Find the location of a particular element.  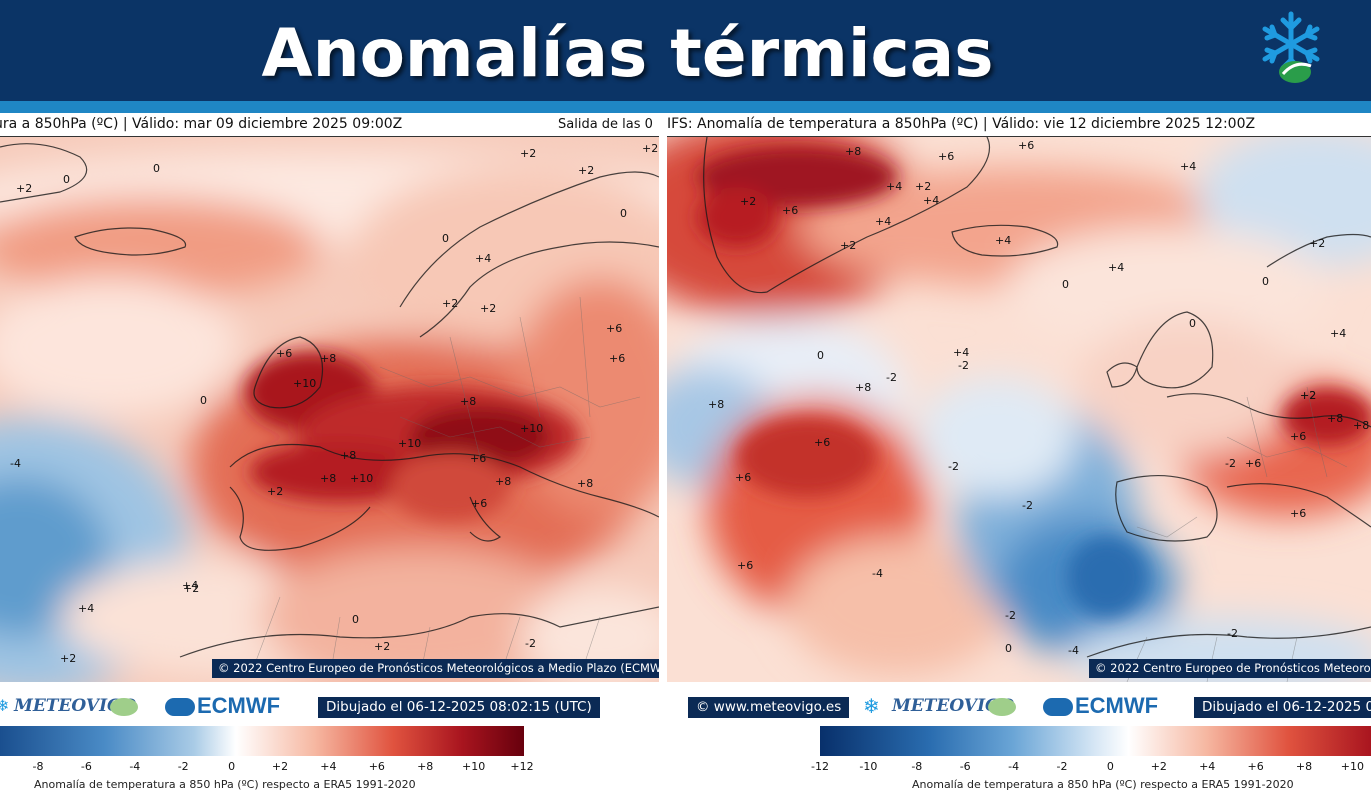

title-banner is located at coordinates (685, 50).